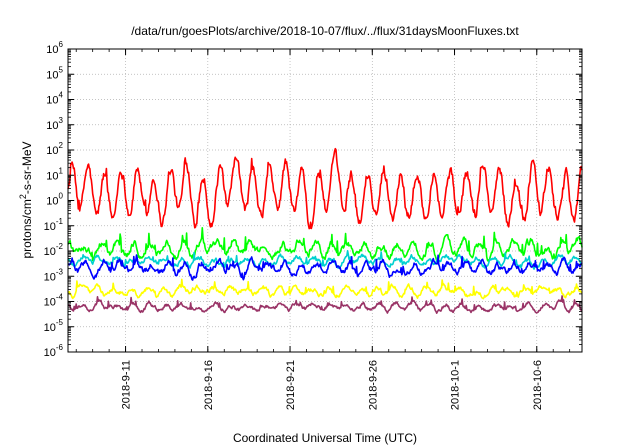  What do you see at coordinates (60, 322) in the screenshot?
I see `y-tick-label-exponent: -5` at bounding box center [60, 322].